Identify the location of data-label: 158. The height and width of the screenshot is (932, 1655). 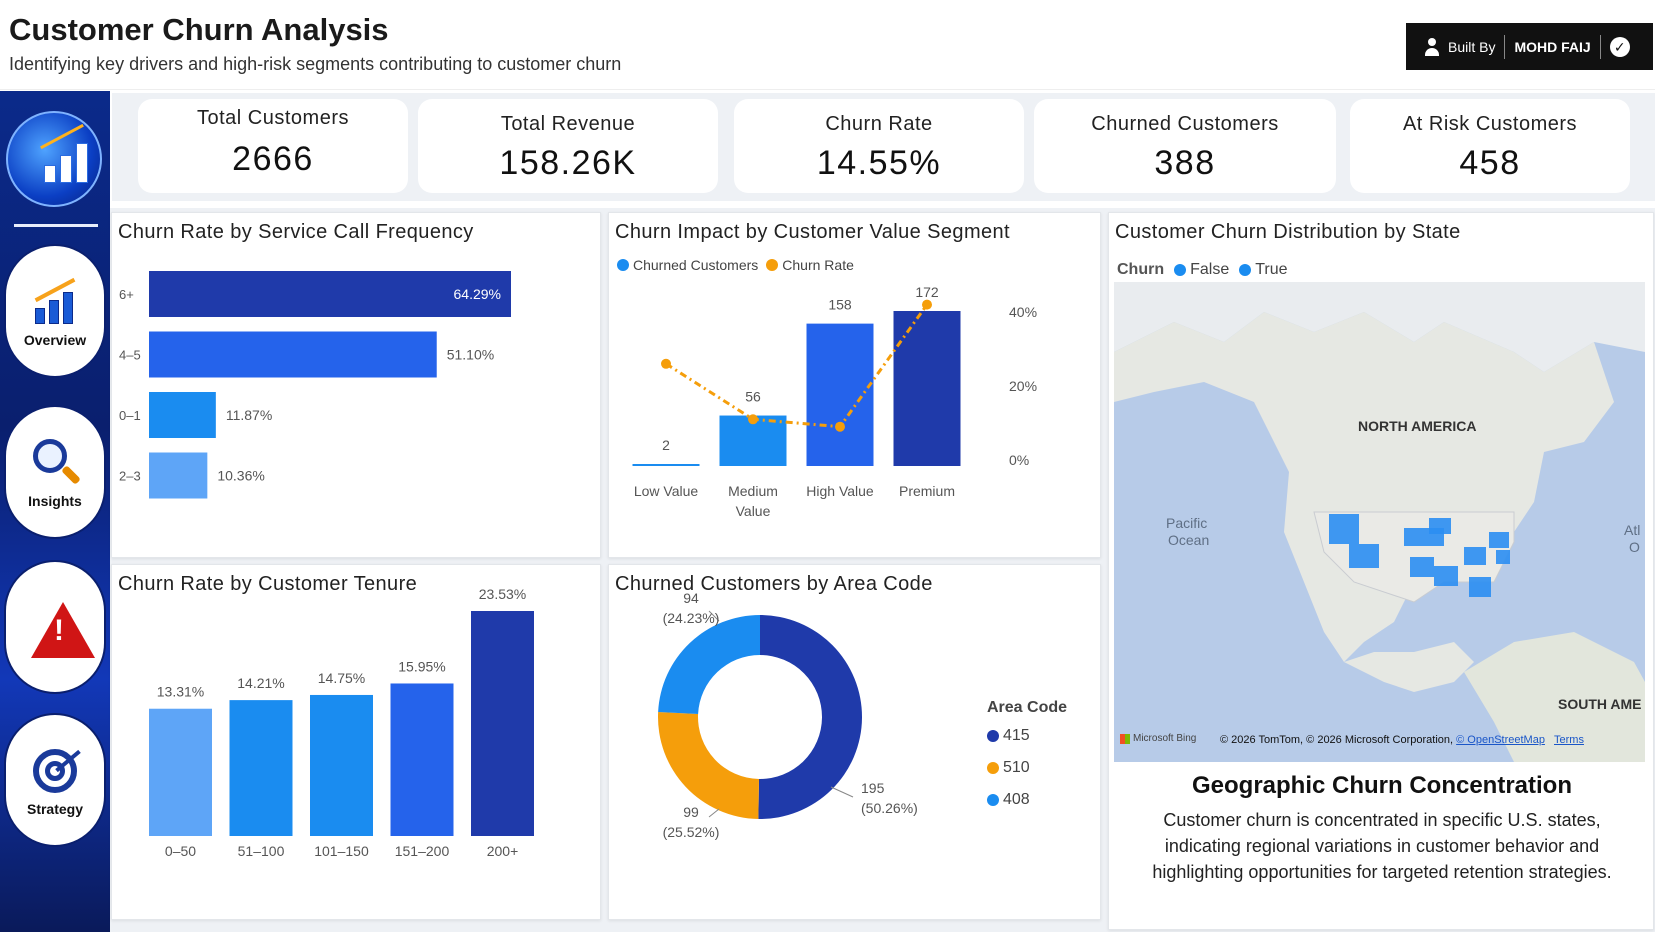
(840, 305).